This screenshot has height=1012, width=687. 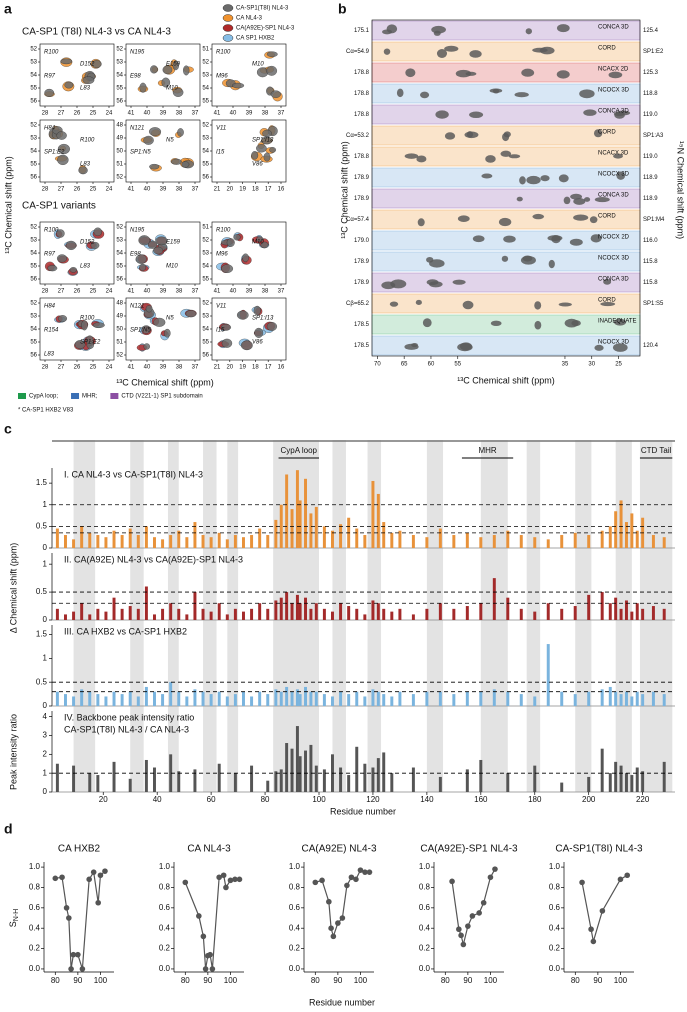 I want to click on x-tick-label: 16, so click(x=281, y=190).